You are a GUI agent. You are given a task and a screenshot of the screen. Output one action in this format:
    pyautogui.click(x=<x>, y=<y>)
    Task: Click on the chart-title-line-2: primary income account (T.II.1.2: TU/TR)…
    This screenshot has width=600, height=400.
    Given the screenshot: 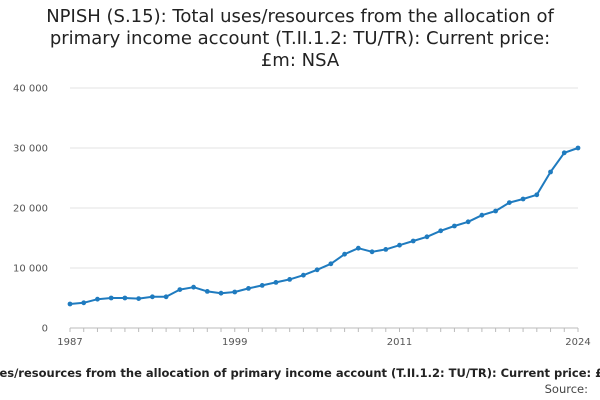 What is the action you would take?
    pyautogui.click(x=300, y=38)
    